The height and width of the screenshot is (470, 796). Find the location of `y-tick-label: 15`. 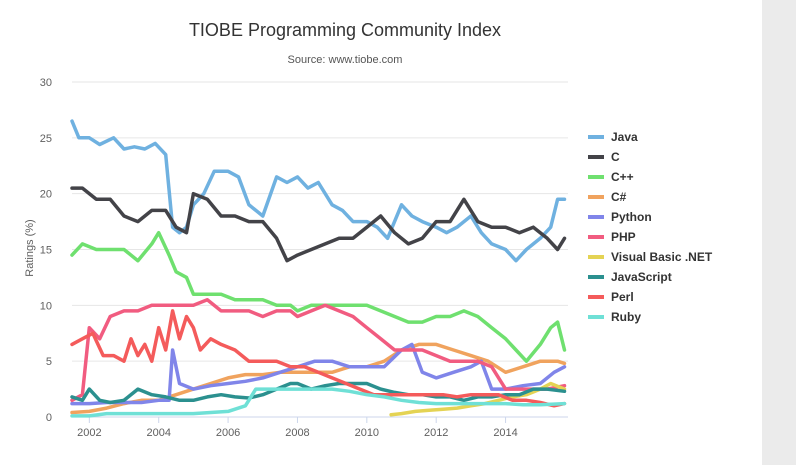

y-tick-label: 15 is located at coordinates (46, 251).